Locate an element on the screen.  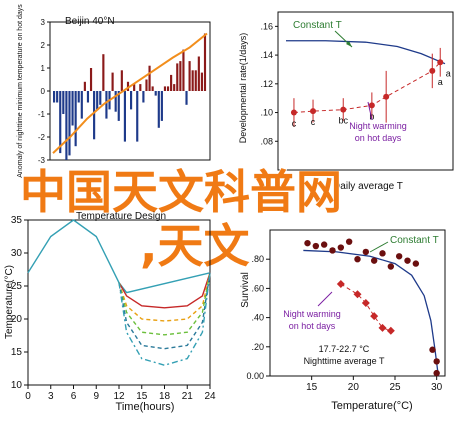
panel-b-y-tick-label: .16 is located at coordinates (266, 26).